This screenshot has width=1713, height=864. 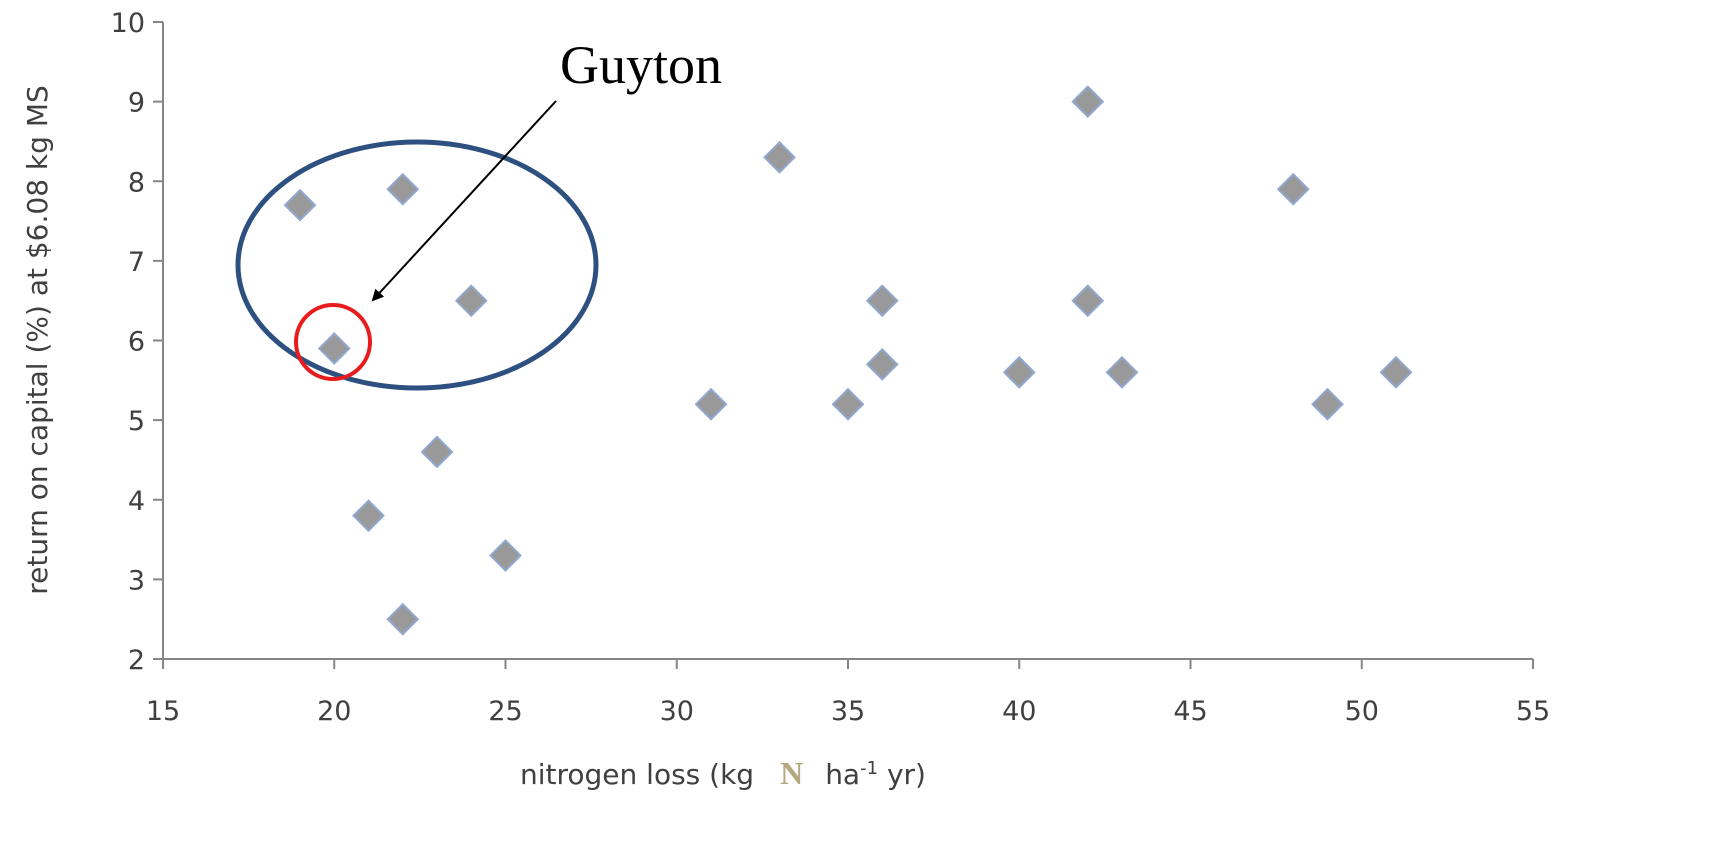 What do you see at coordinates (464, 201) in the screenshot?
I see `annotation-arrow` at bounding box center [464, 201].